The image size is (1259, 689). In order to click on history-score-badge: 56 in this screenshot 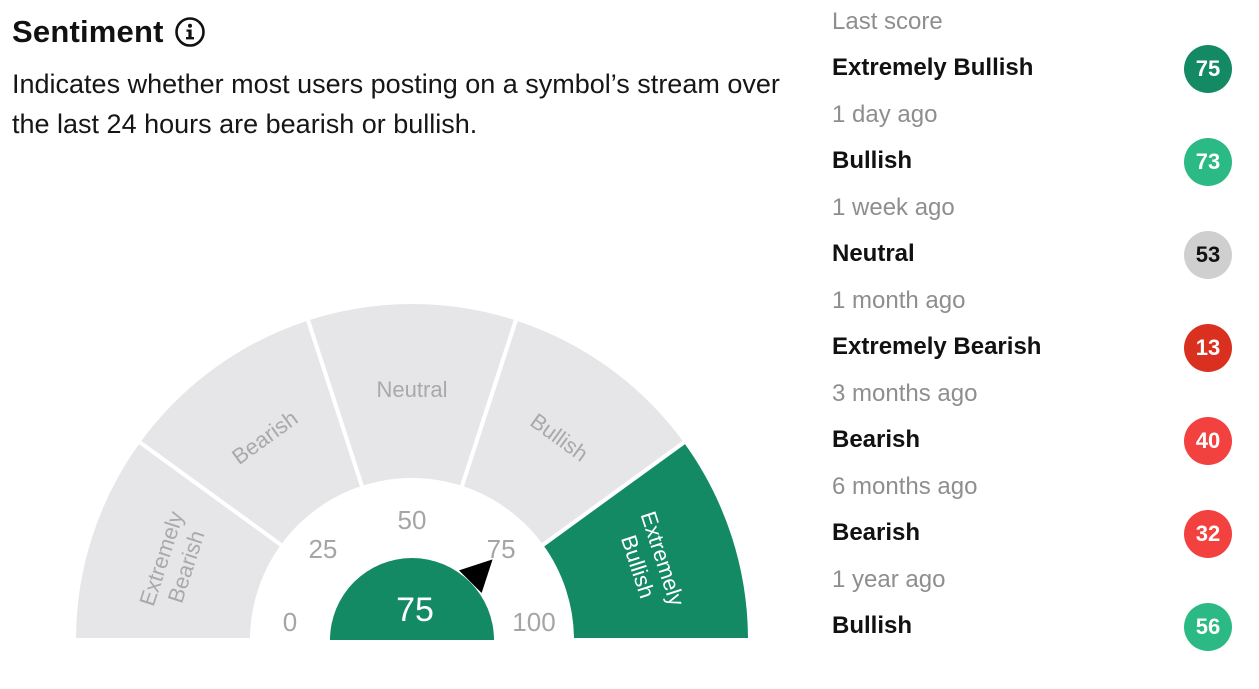, I will do `click(1208, 627)`.